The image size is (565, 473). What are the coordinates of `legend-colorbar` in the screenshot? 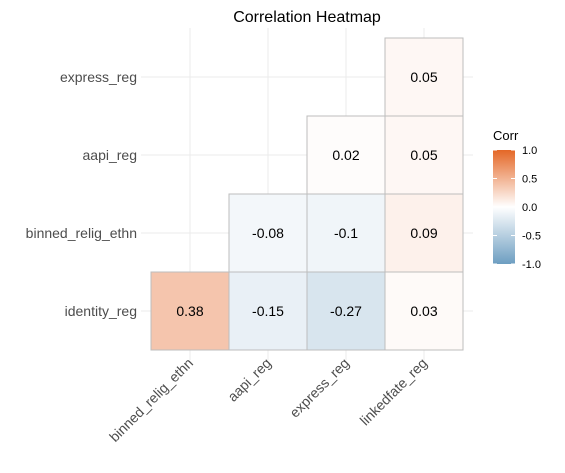 It's located at (504, 207).